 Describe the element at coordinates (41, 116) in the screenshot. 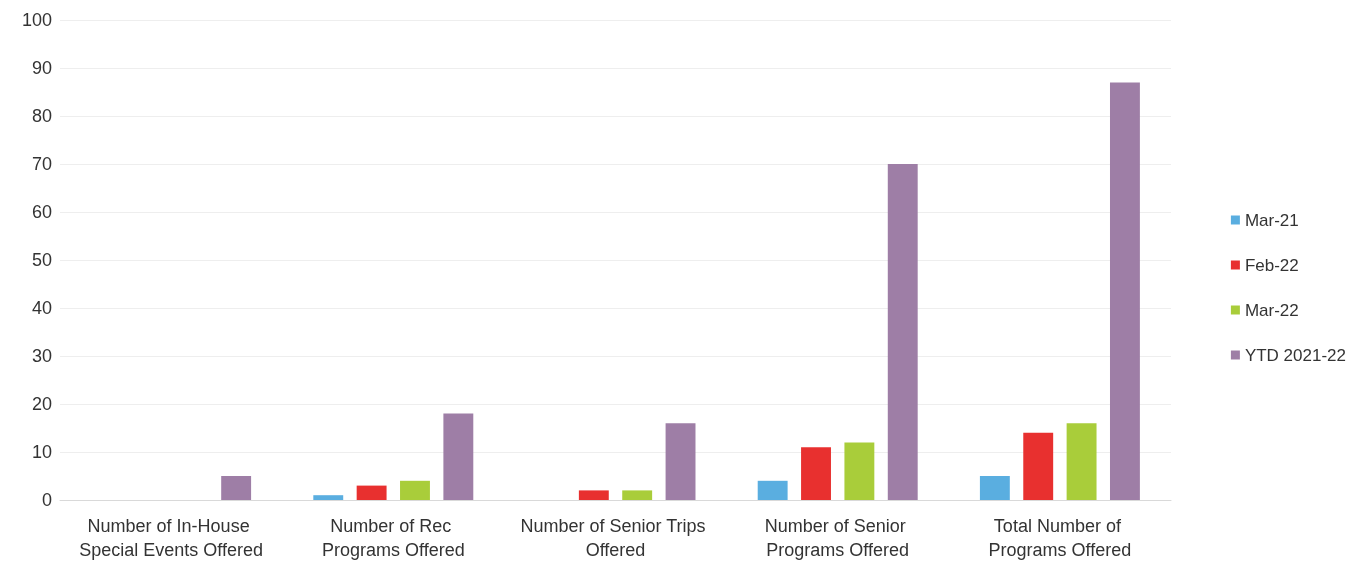

I see `y-tick-label: 80` at that location.